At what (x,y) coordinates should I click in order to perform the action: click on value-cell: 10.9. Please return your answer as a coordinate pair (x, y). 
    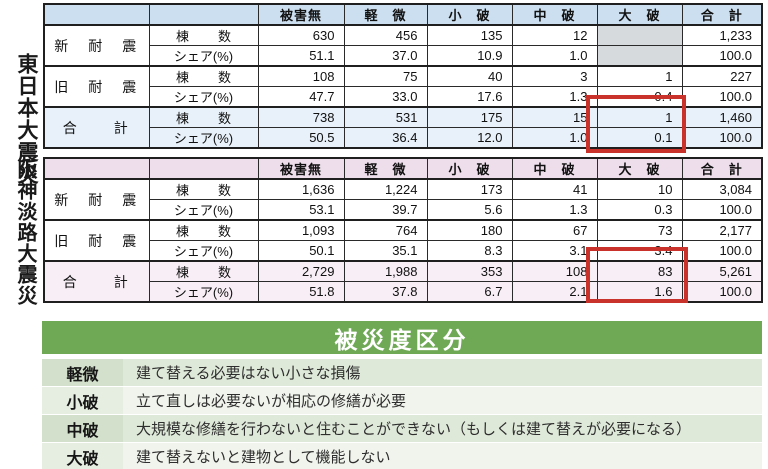
    Looking at the image, I should click on (469, 56).